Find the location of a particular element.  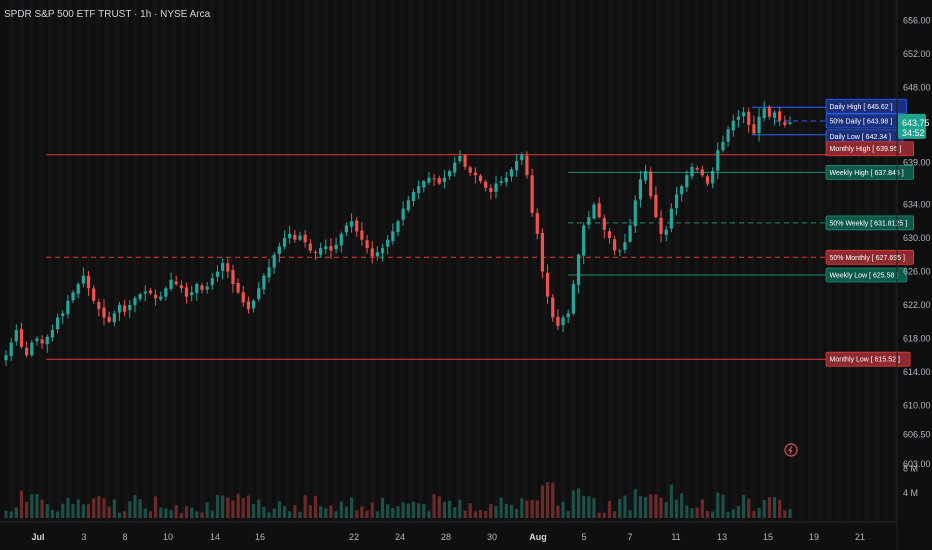

price-tick: 618.00 is located at coordinates (917, 338).